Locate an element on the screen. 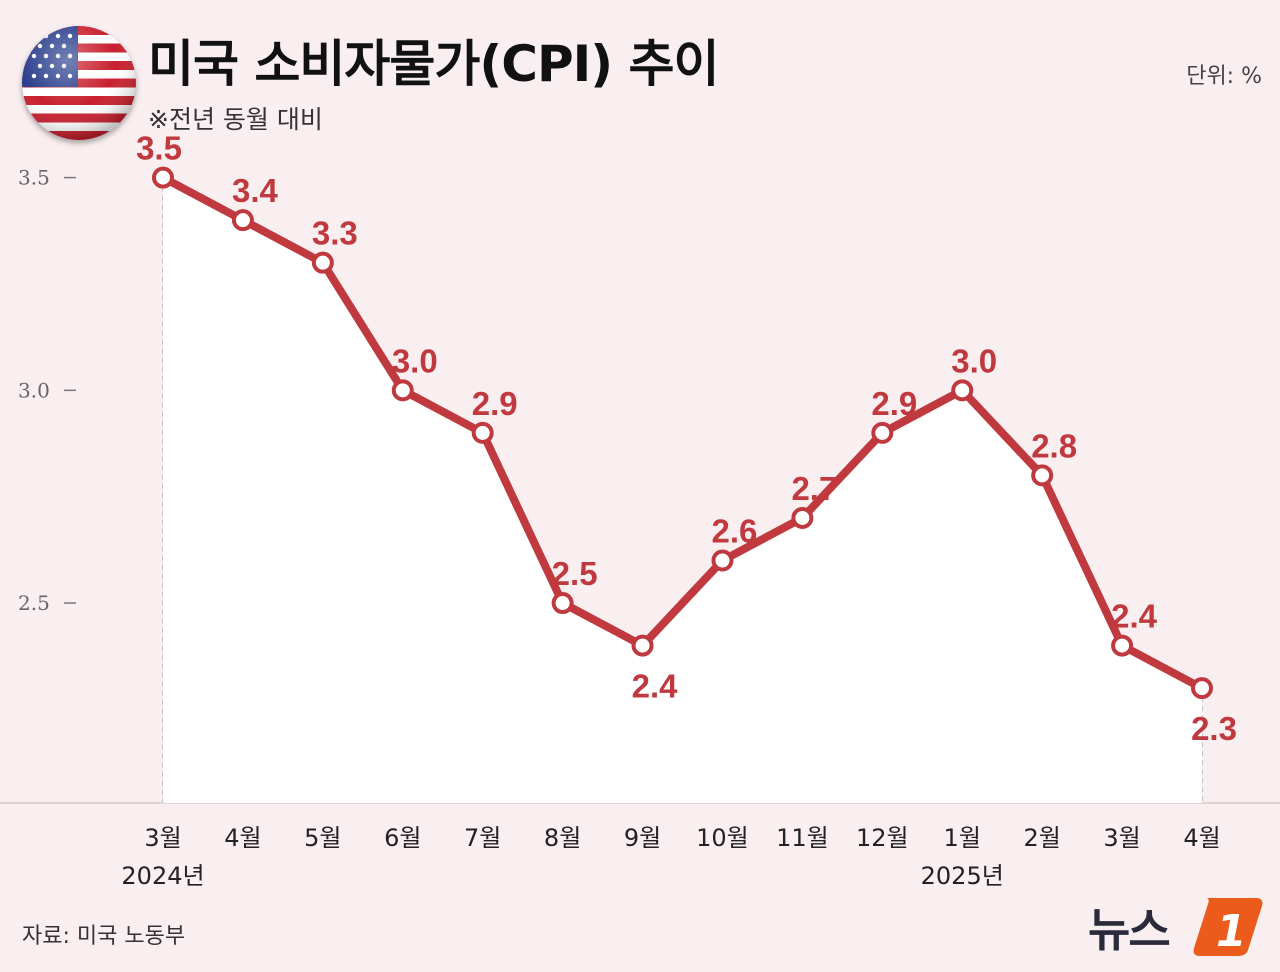 This screenshot has height=972, width=1280. data-label: 2.6 is located at coordinates (735, 530).